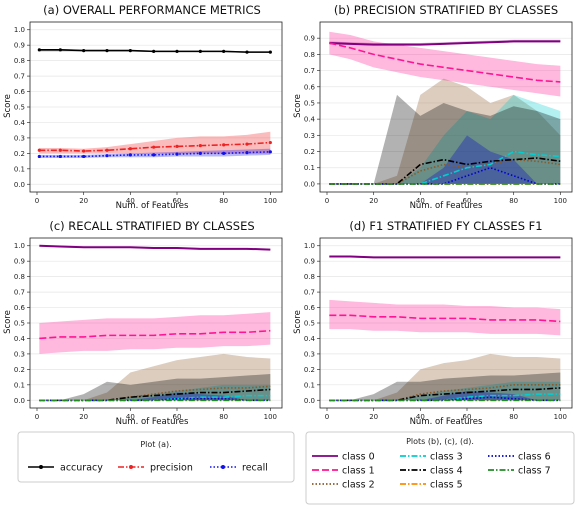 The height and width of the screenshot is (506, 581). Describe the element at coordinates (19, 370) in the screenshot. I see `y-tick-label: 0.2` at that location.